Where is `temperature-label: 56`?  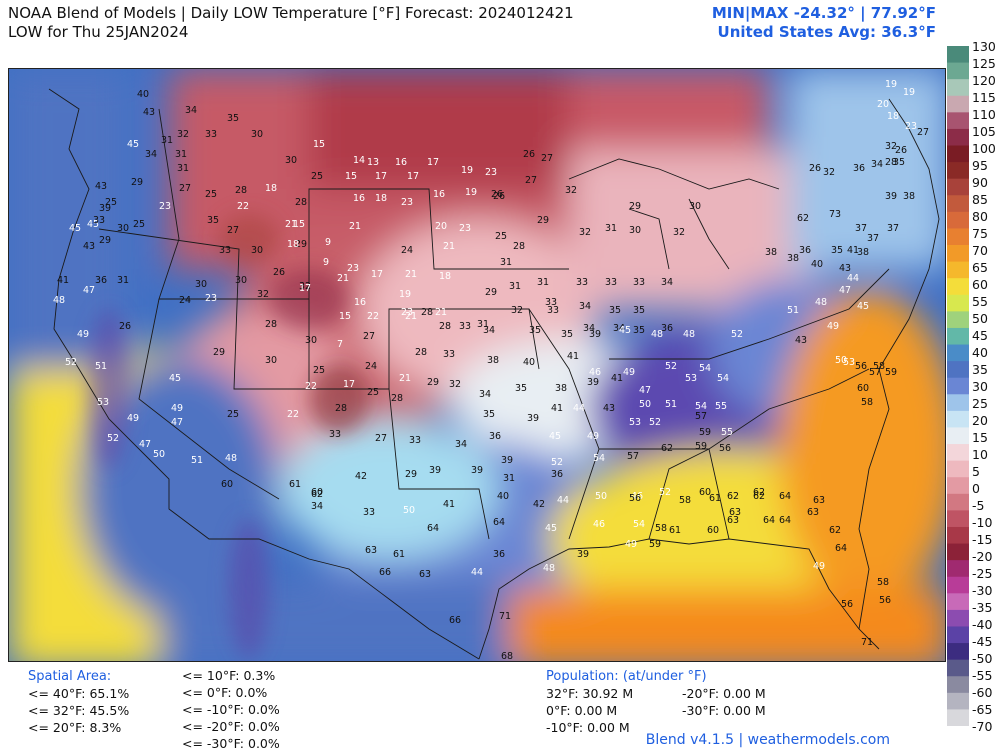 temperature-label: 56 is located at coordinates (847, 604).